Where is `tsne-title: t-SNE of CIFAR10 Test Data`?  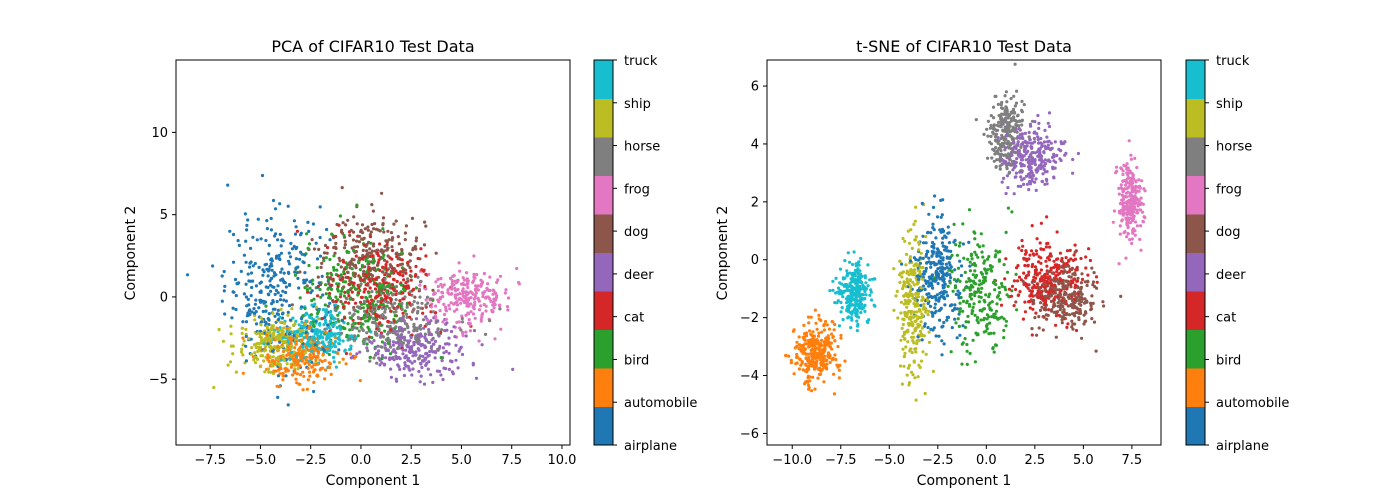 tsne-title: t-SNE of CIFAR10 Test Data is located at coordinates (964, 46).